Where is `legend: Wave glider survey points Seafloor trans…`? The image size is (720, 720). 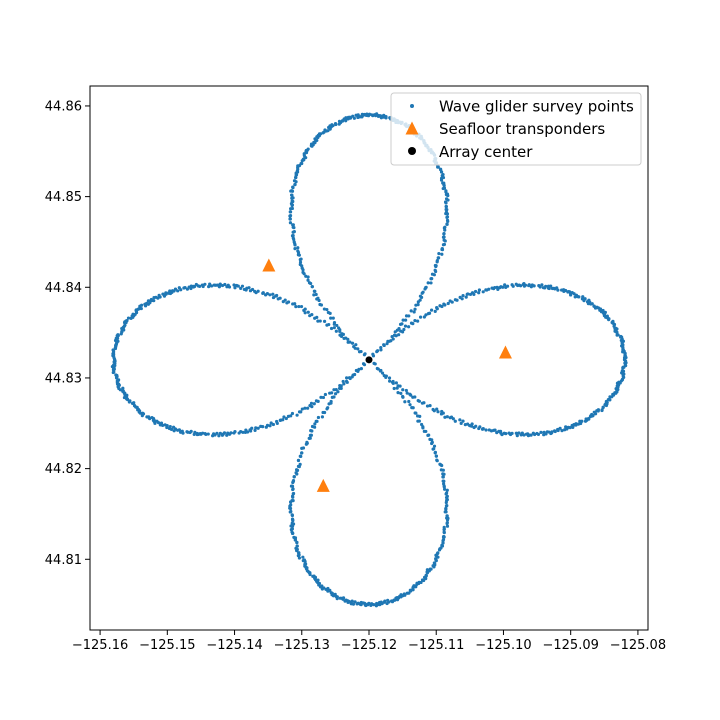 legend: Wave glider survey points Seafloor trans… is located at coordinates (516, 129).